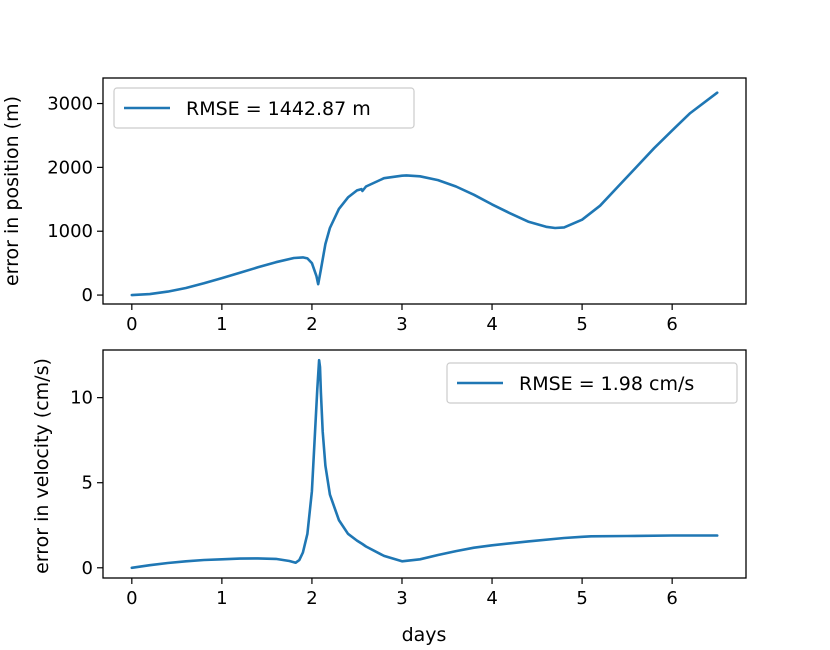 Image resolution: width=830 pixels, height=650 pixels. Describe the element at coordinates (81, 398) in the screenshot. I see `velocity-y-tick-label: 10` at that location.